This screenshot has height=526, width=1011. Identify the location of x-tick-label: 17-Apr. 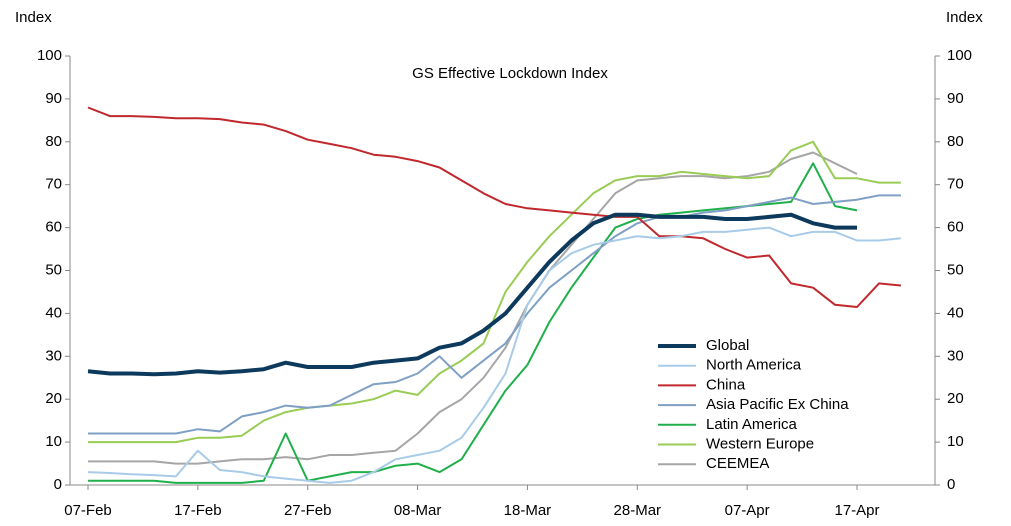
(856, 510).